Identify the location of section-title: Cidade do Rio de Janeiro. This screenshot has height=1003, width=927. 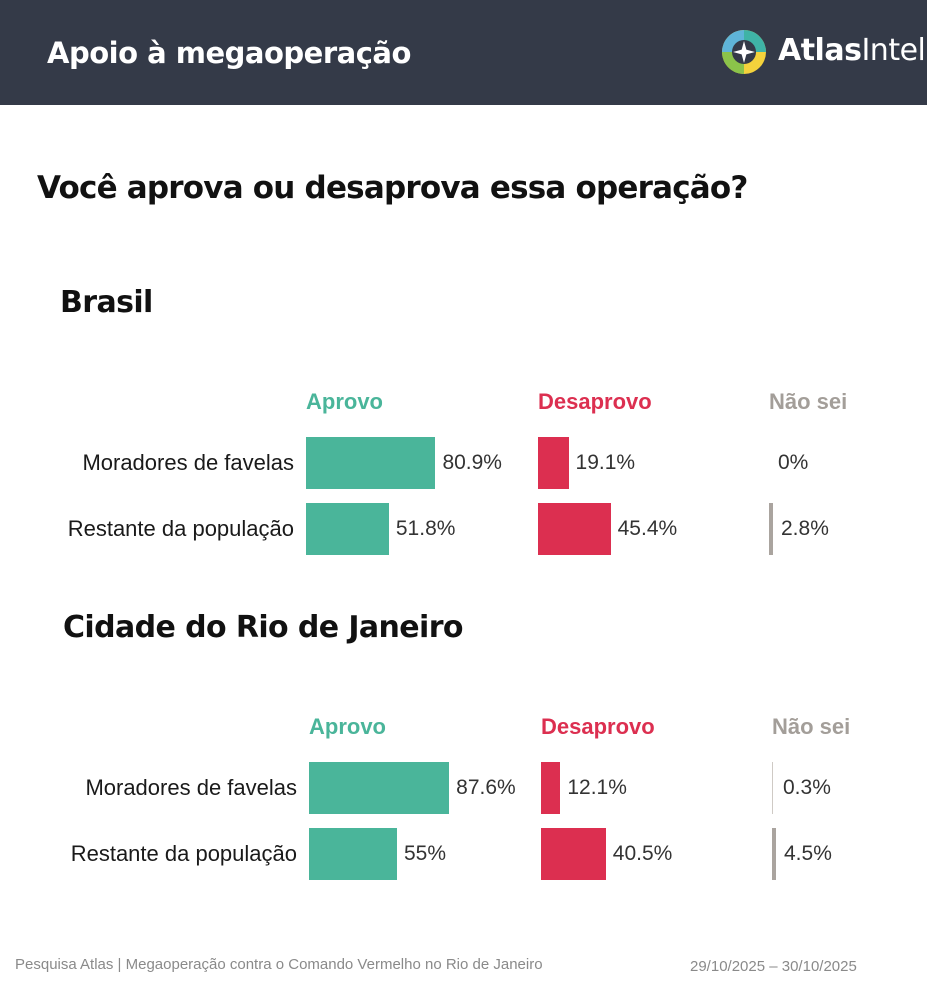
(263, 627).